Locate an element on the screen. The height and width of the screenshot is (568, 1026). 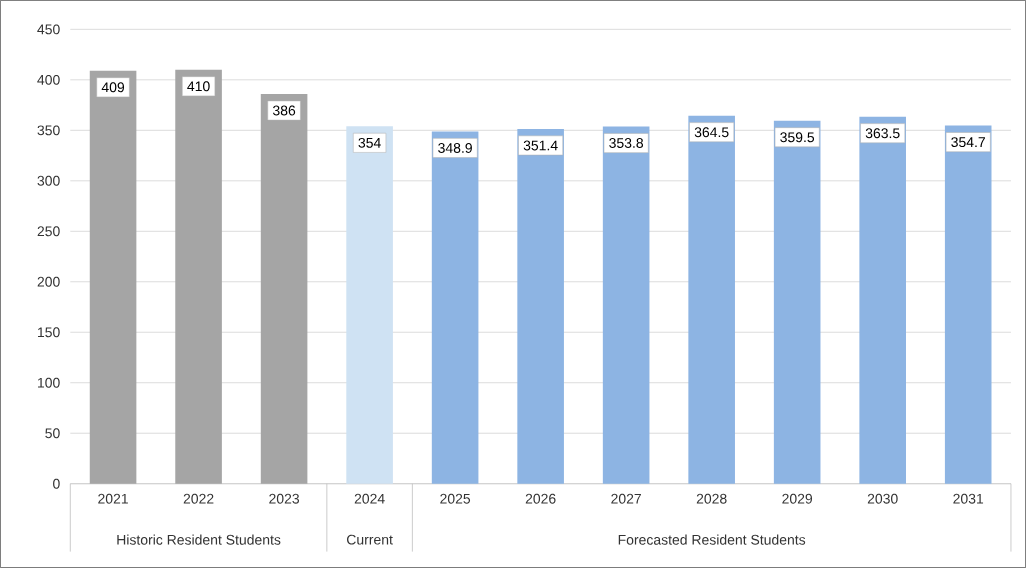
y-tick-label: 150 is located at coordinates (49, 332).